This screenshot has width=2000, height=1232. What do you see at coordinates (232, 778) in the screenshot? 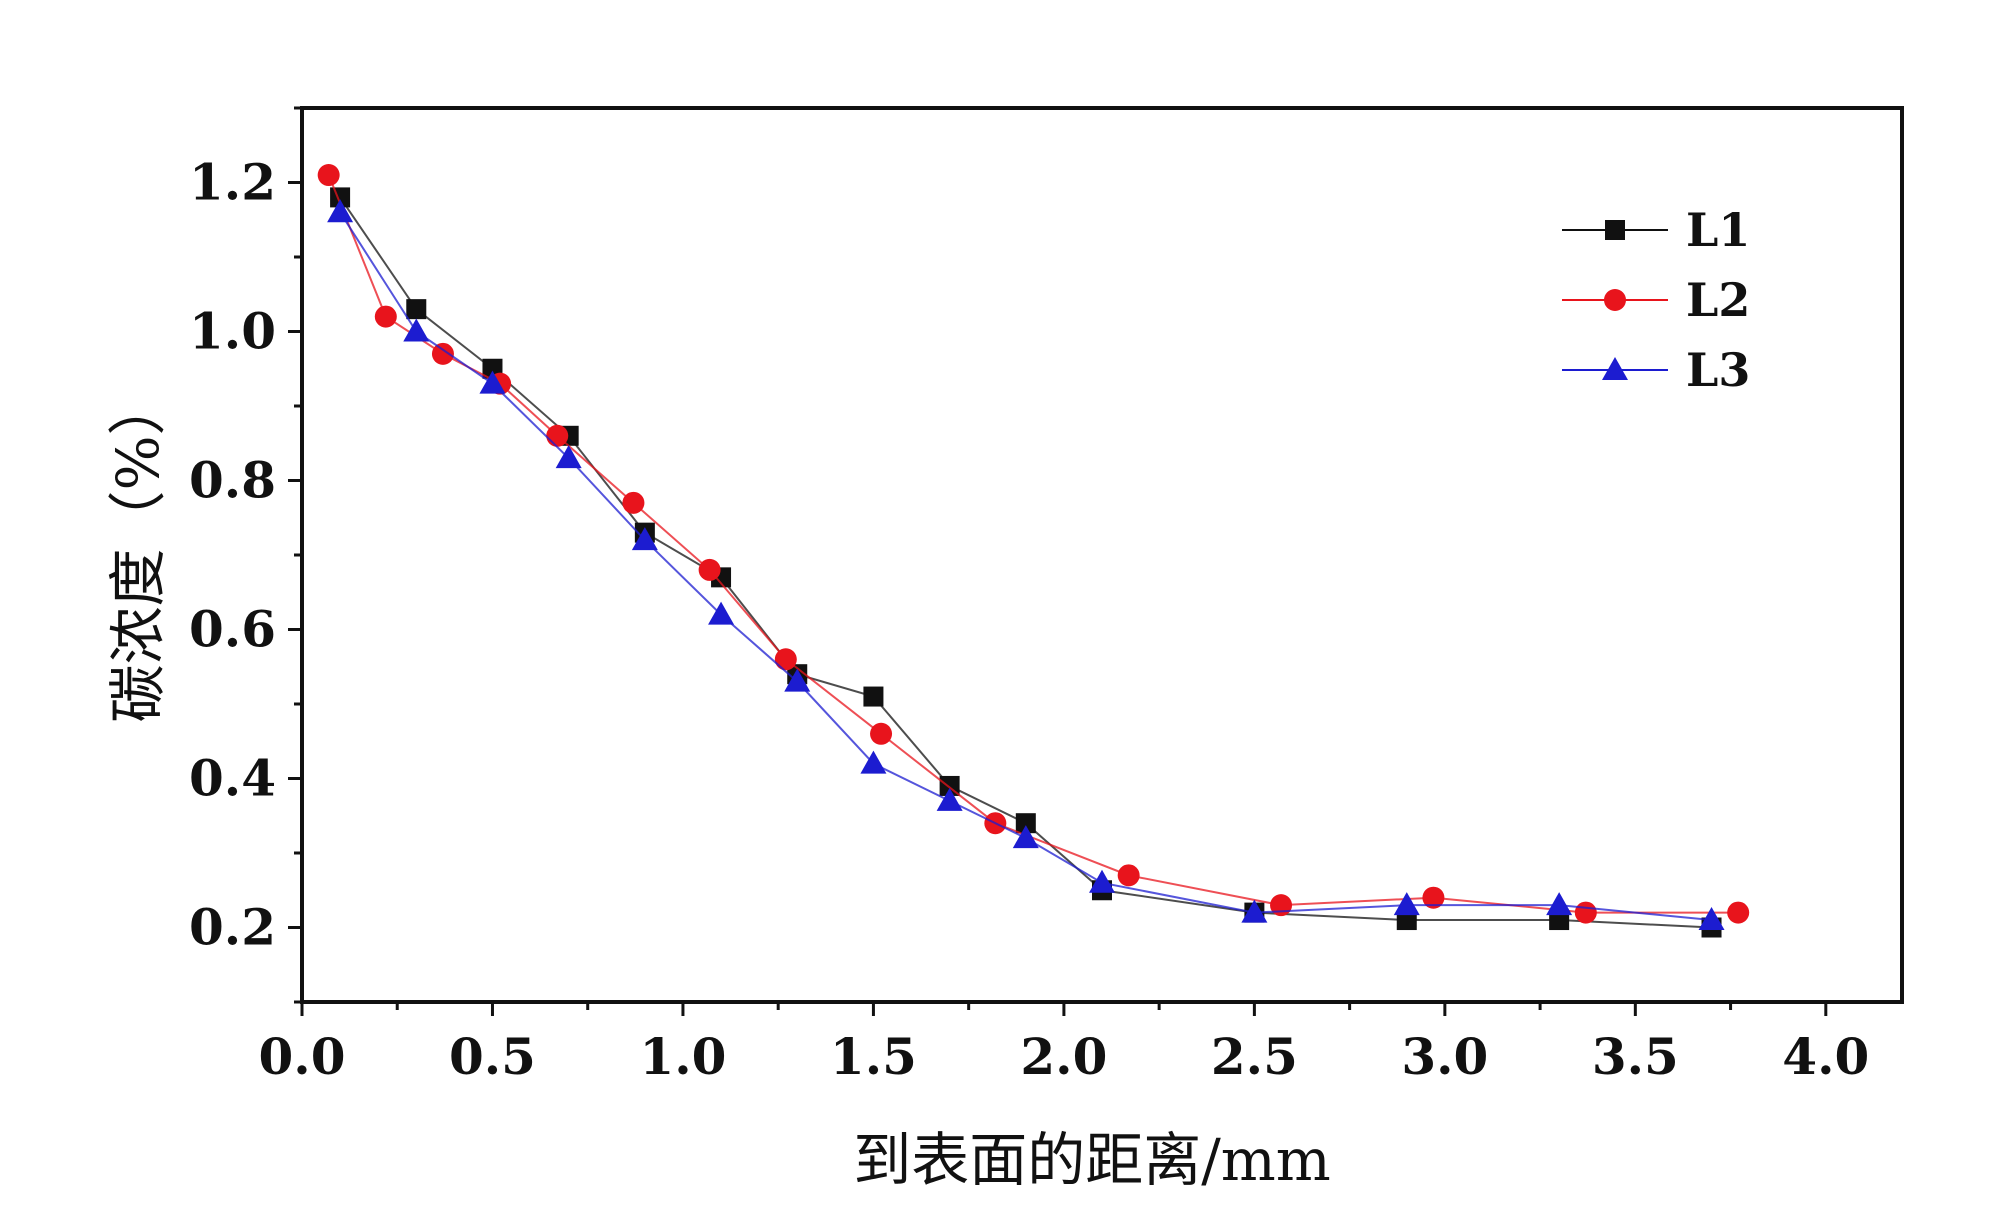
I see `y-tick-label: 0.4` at bounding box center [232, 778].